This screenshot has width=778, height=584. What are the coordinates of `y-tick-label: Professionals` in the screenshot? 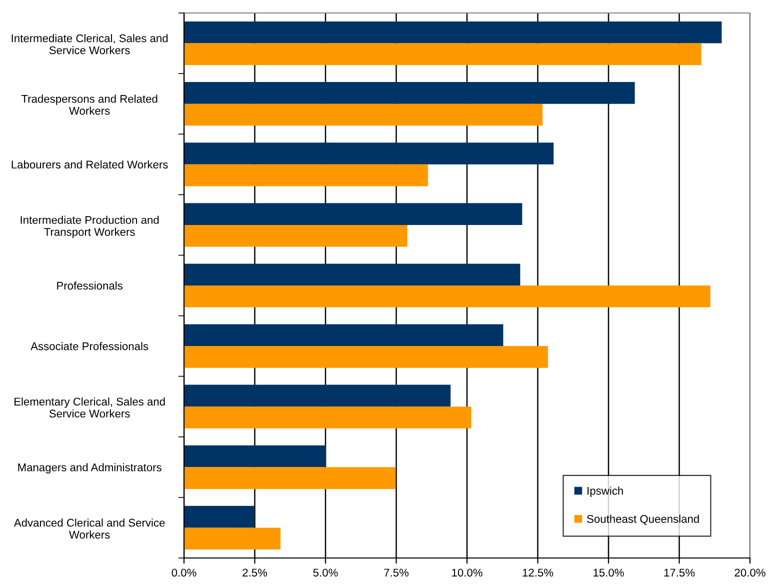 It's located at (90, 285).